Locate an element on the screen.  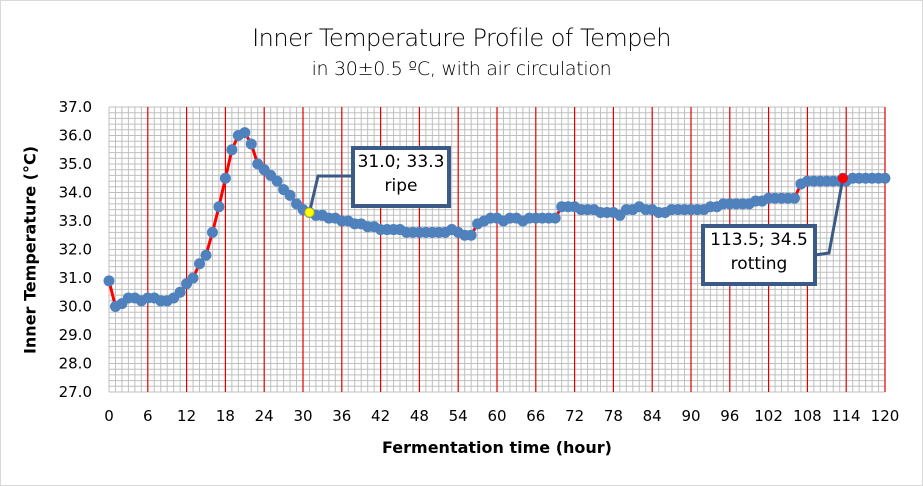
x-tick-label: 12 is located at coordinates (186, 416).